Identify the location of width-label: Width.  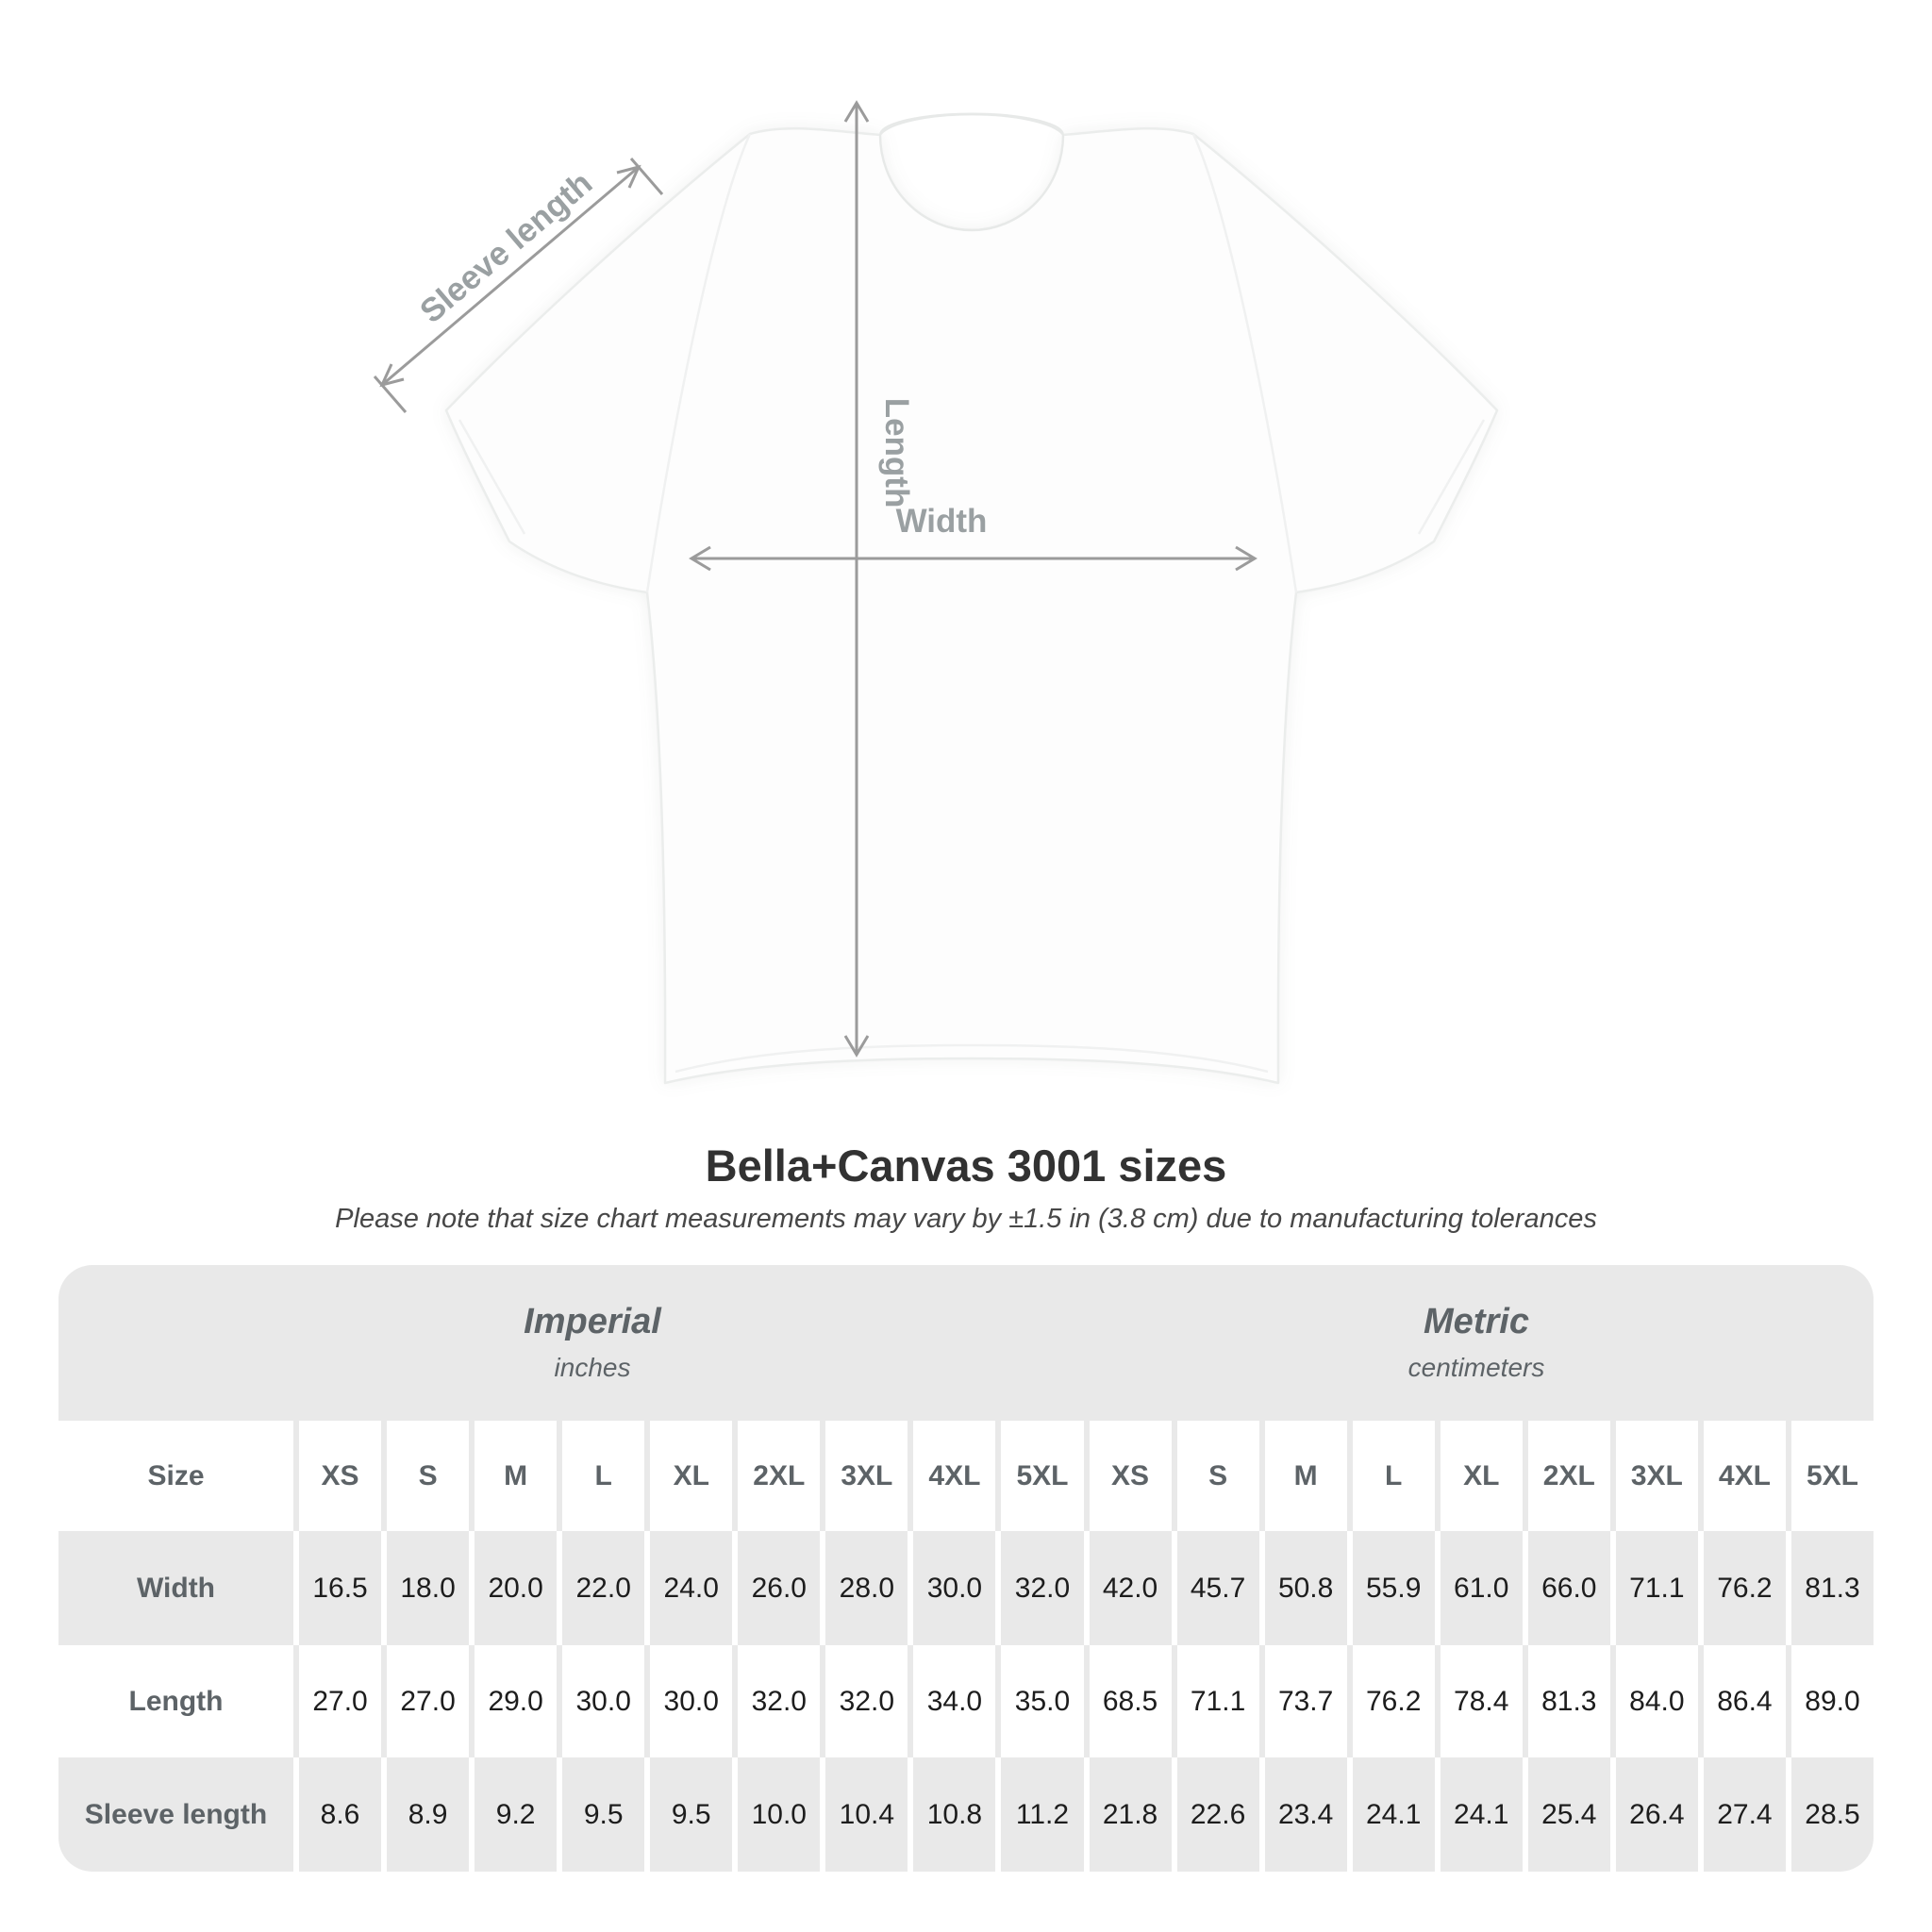
(942, 522).